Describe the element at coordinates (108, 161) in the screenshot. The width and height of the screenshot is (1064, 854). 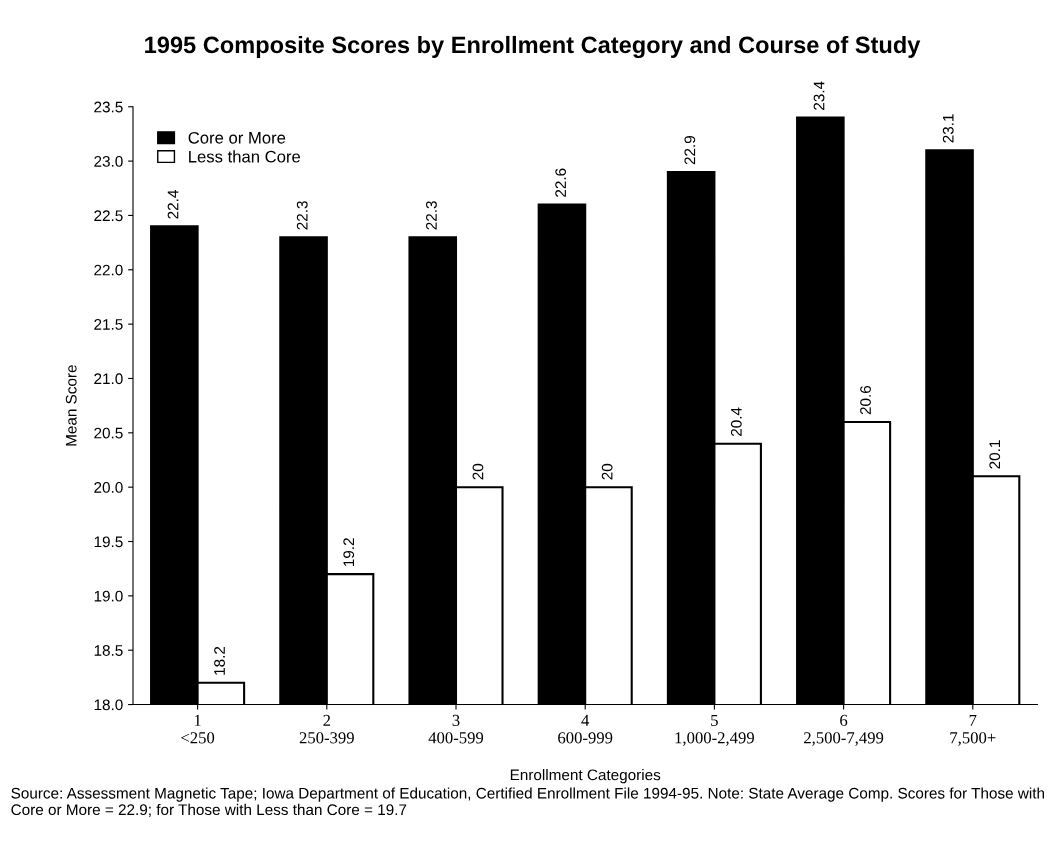
I see `y-tick-label: 23.0` at that location.